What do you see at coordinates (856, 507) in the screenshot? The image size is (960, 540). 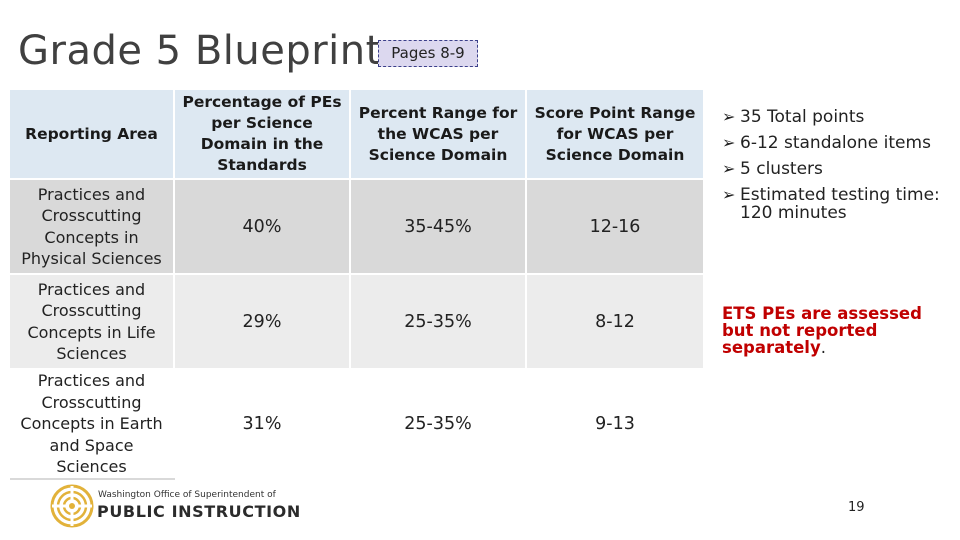 I see `page-number: 19` at bounding box center [856, 507].